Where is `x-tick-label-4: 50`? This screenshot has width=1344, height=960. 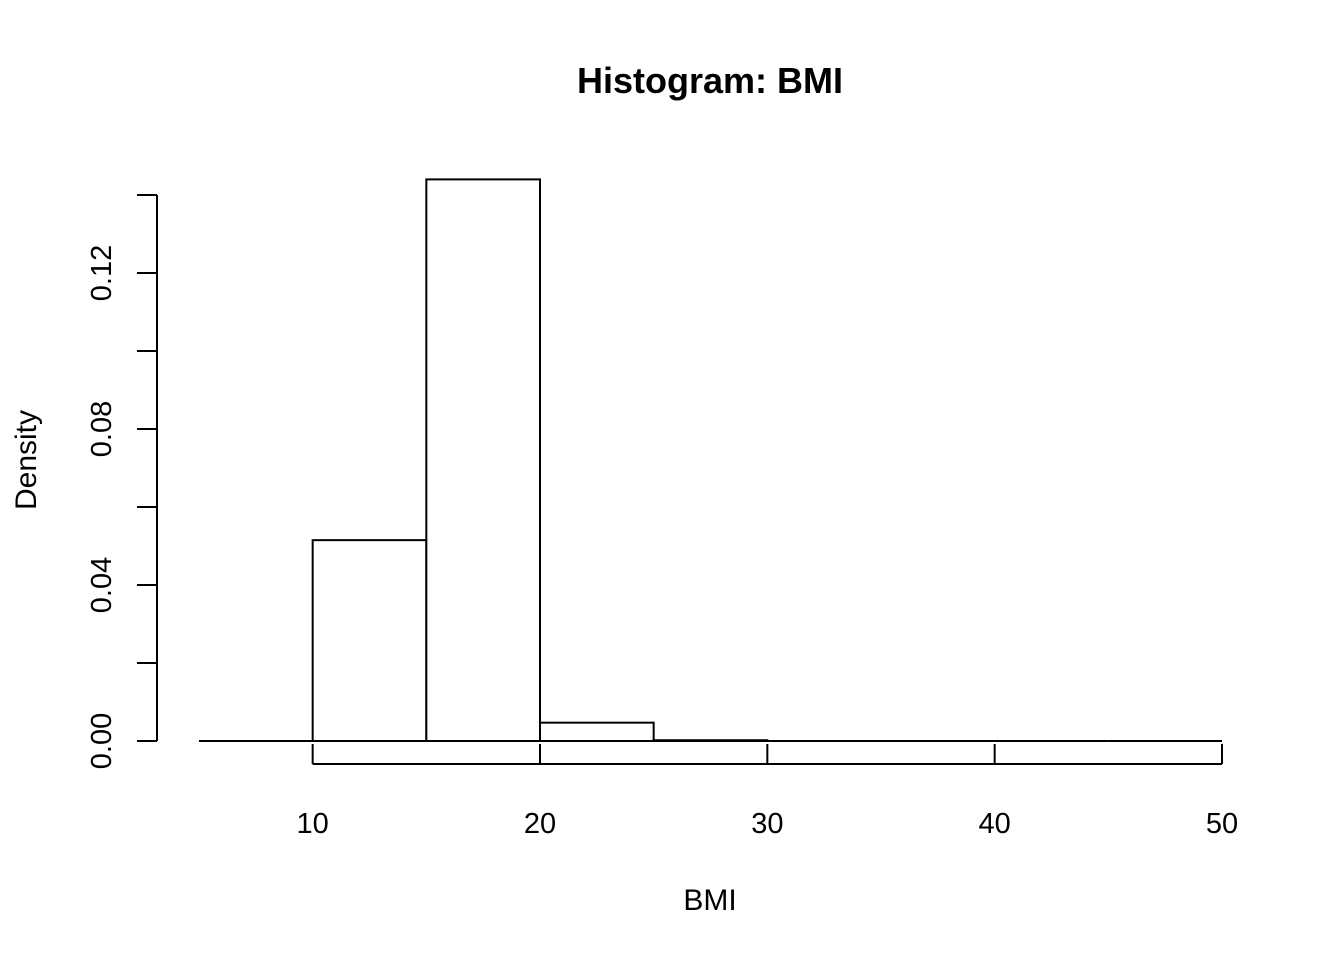 x-tick-label-4: 50 is located at coordinates (1222, 824).